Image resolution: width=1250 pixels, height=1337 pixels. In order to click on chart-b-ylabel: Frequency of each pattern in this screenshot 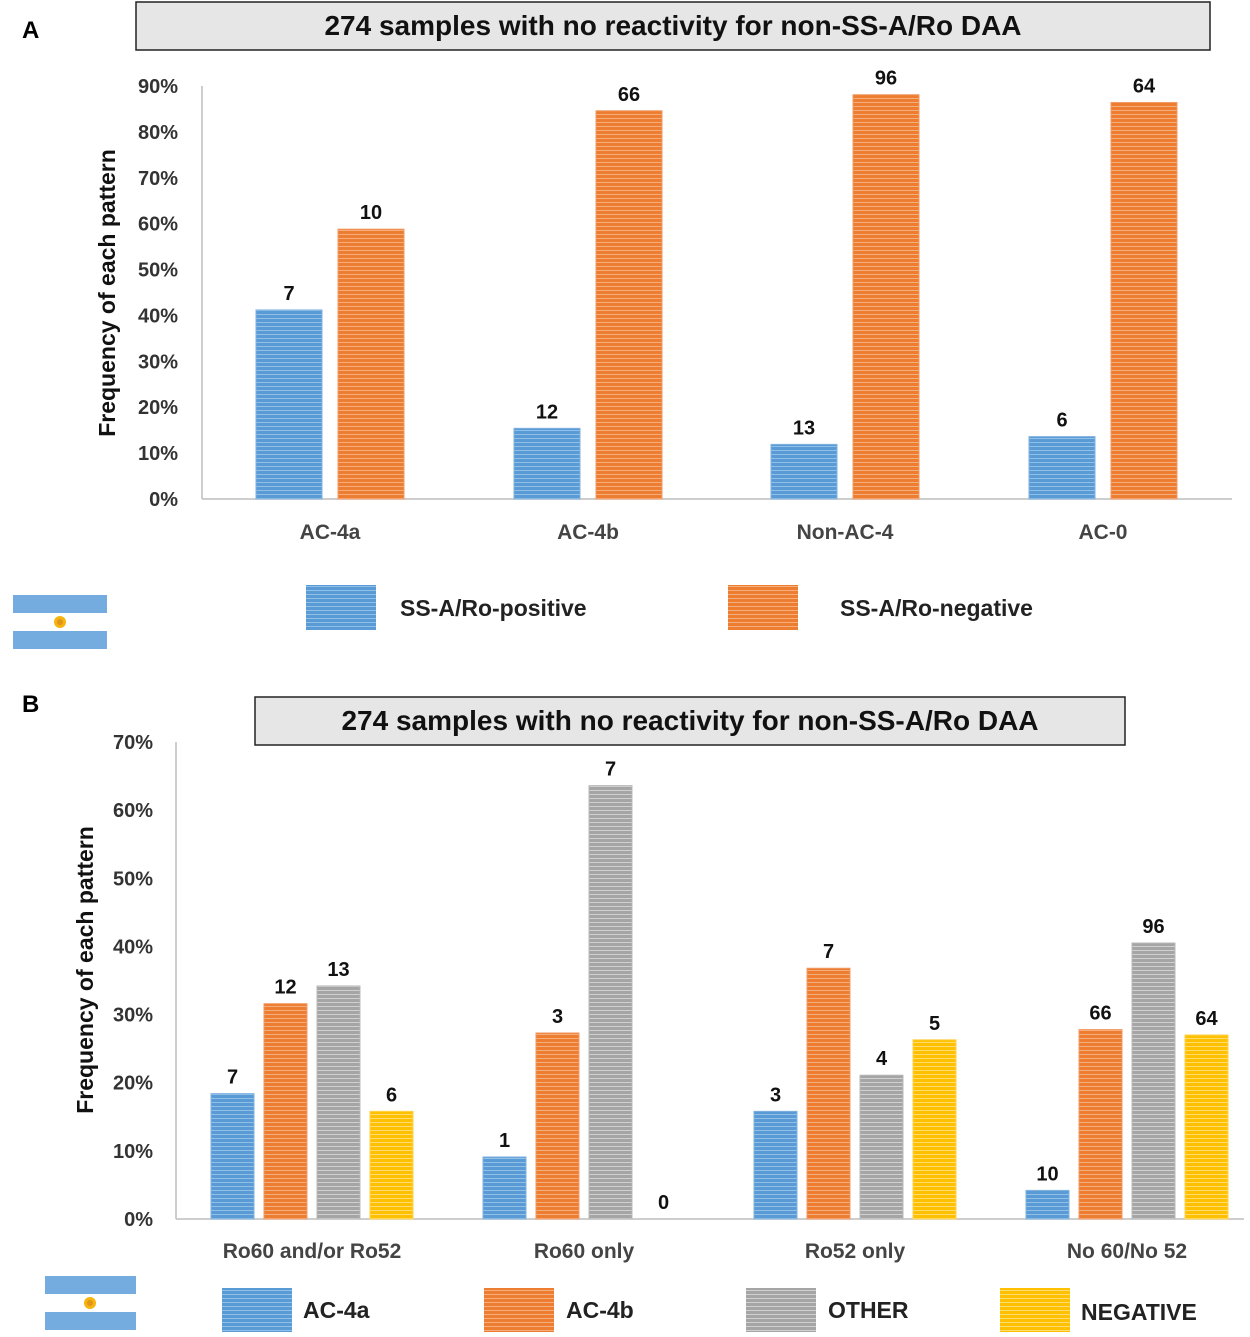, I will do `click(85, 970)`.